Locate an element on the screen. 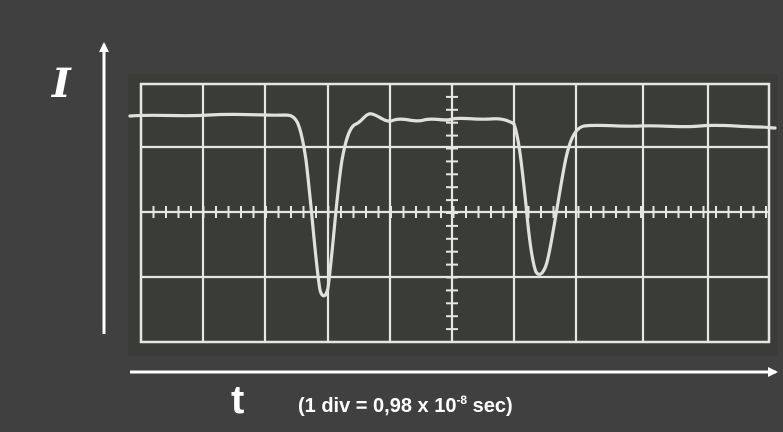 The width and height of the screenshot is (783, 432). scale-note-suffix: sec) is located at coordinates (490, 406).